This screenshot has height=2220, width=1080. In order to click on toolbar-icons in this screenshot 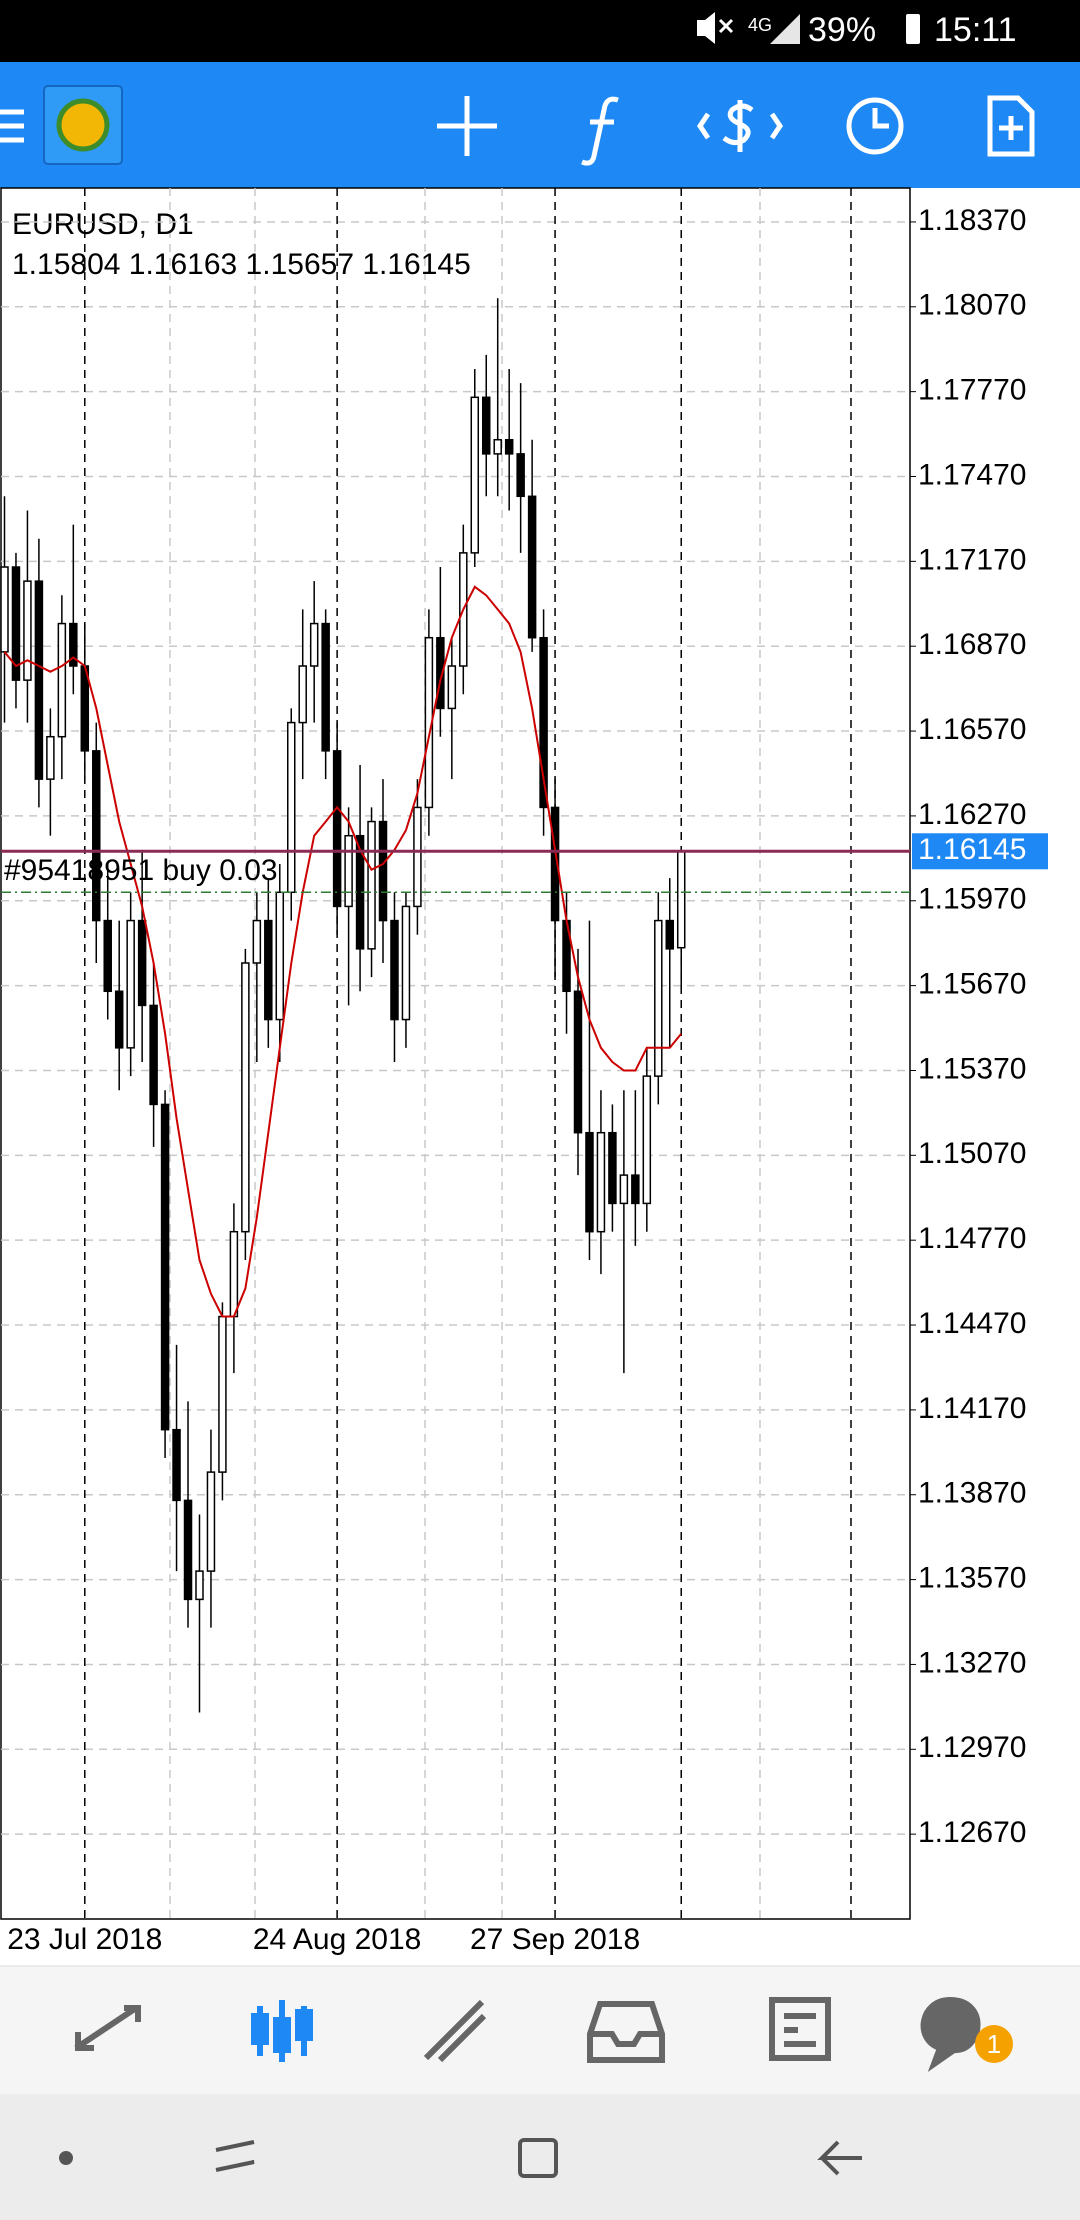, I will do `click(517, 125)`.